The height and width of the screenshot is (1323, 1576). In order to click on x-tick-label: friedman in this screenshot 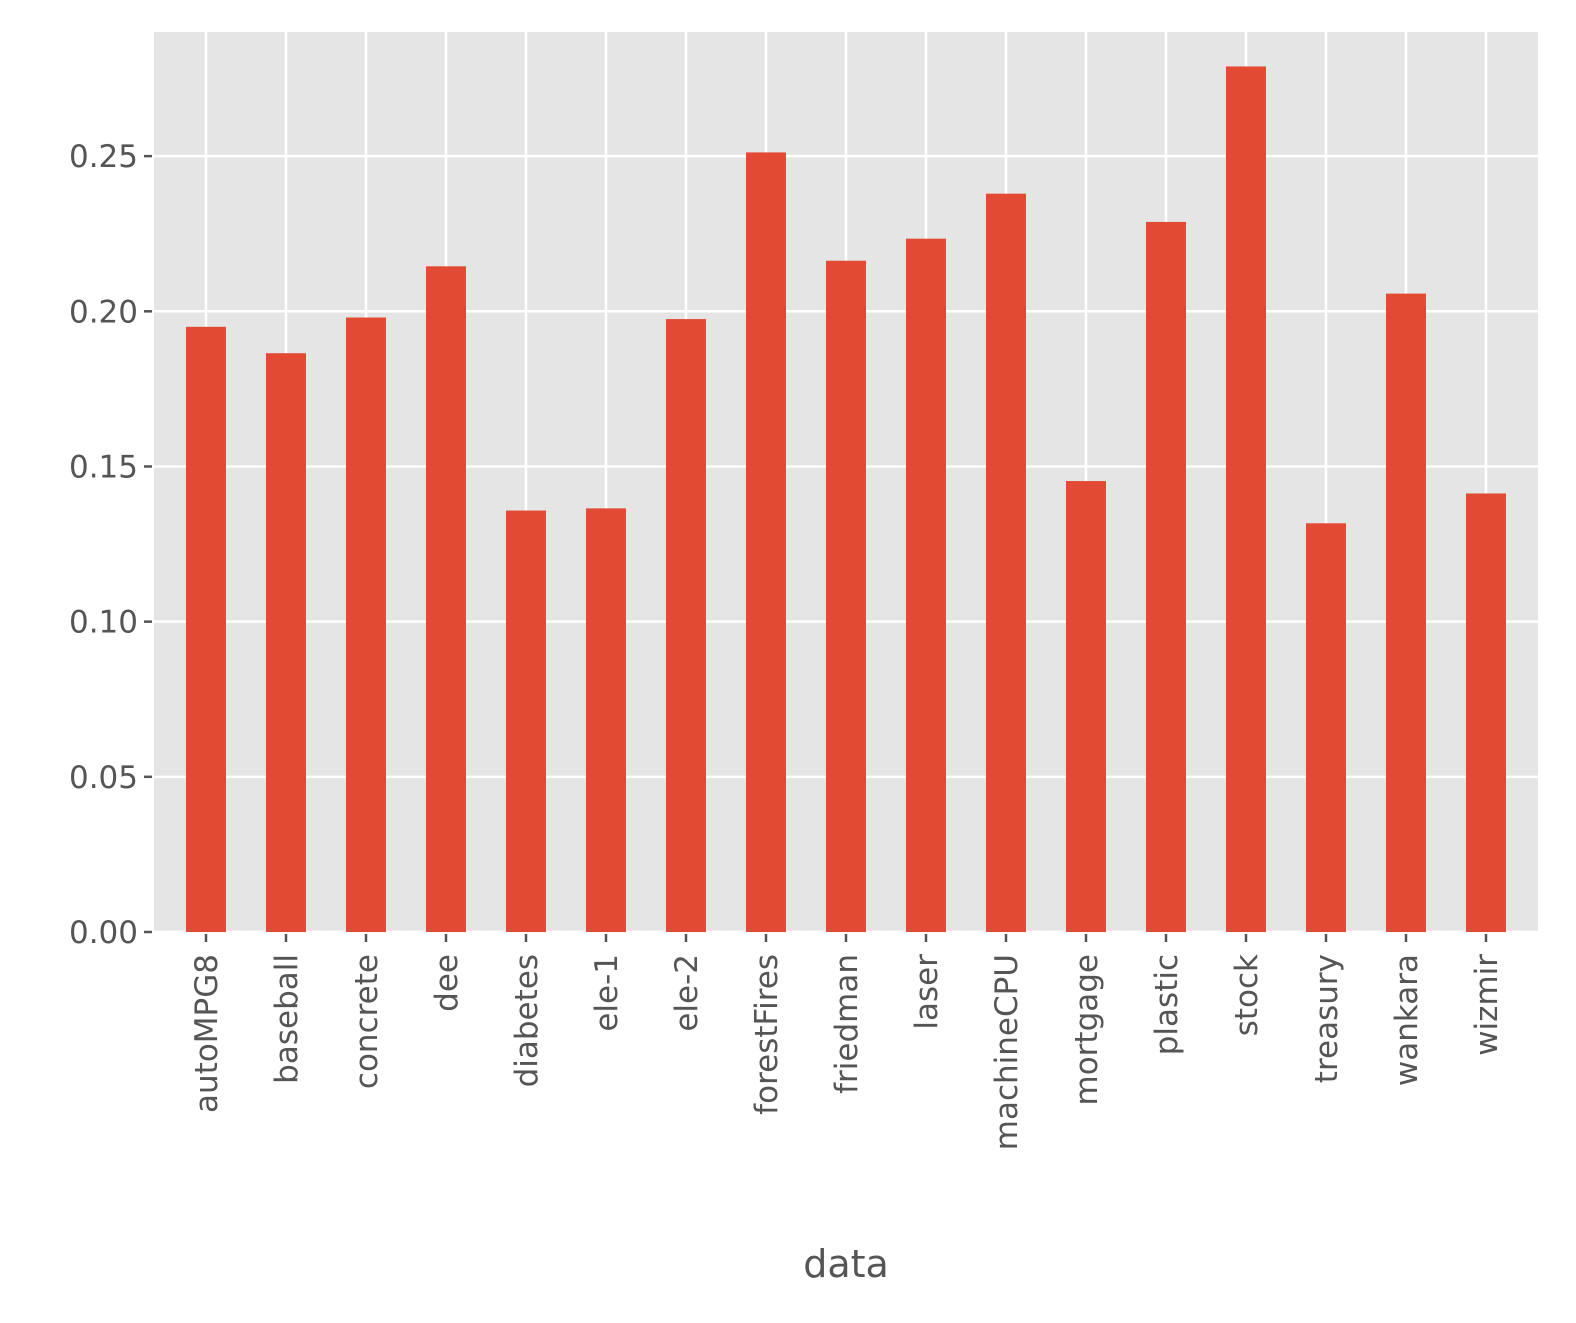, I will do `click(847, 1024)`.